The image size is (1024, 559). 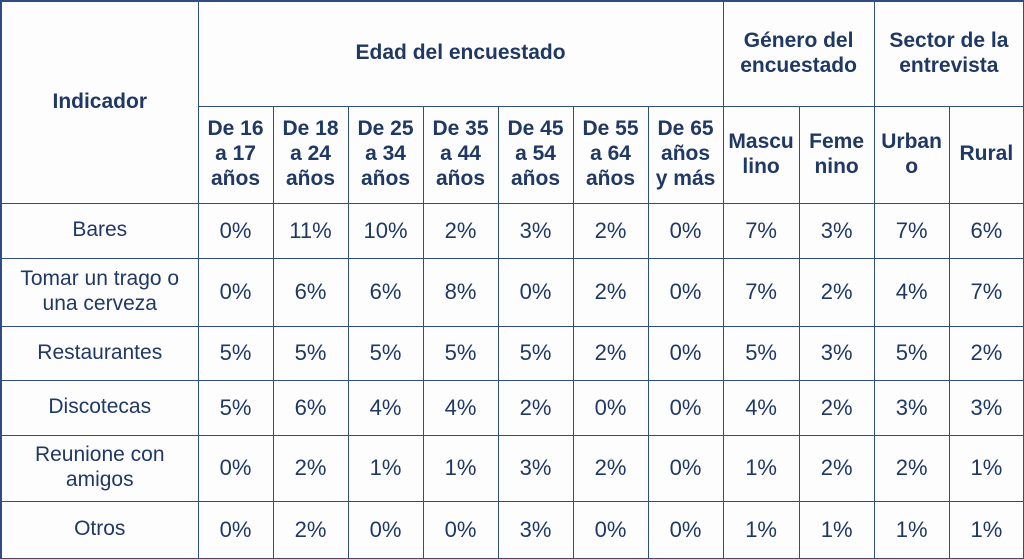 I want to click on table-row: Bares 0% 11% 10% 2% 3% 2% 0% 7% 3% 7% 6%, so click(x=512, y=230).